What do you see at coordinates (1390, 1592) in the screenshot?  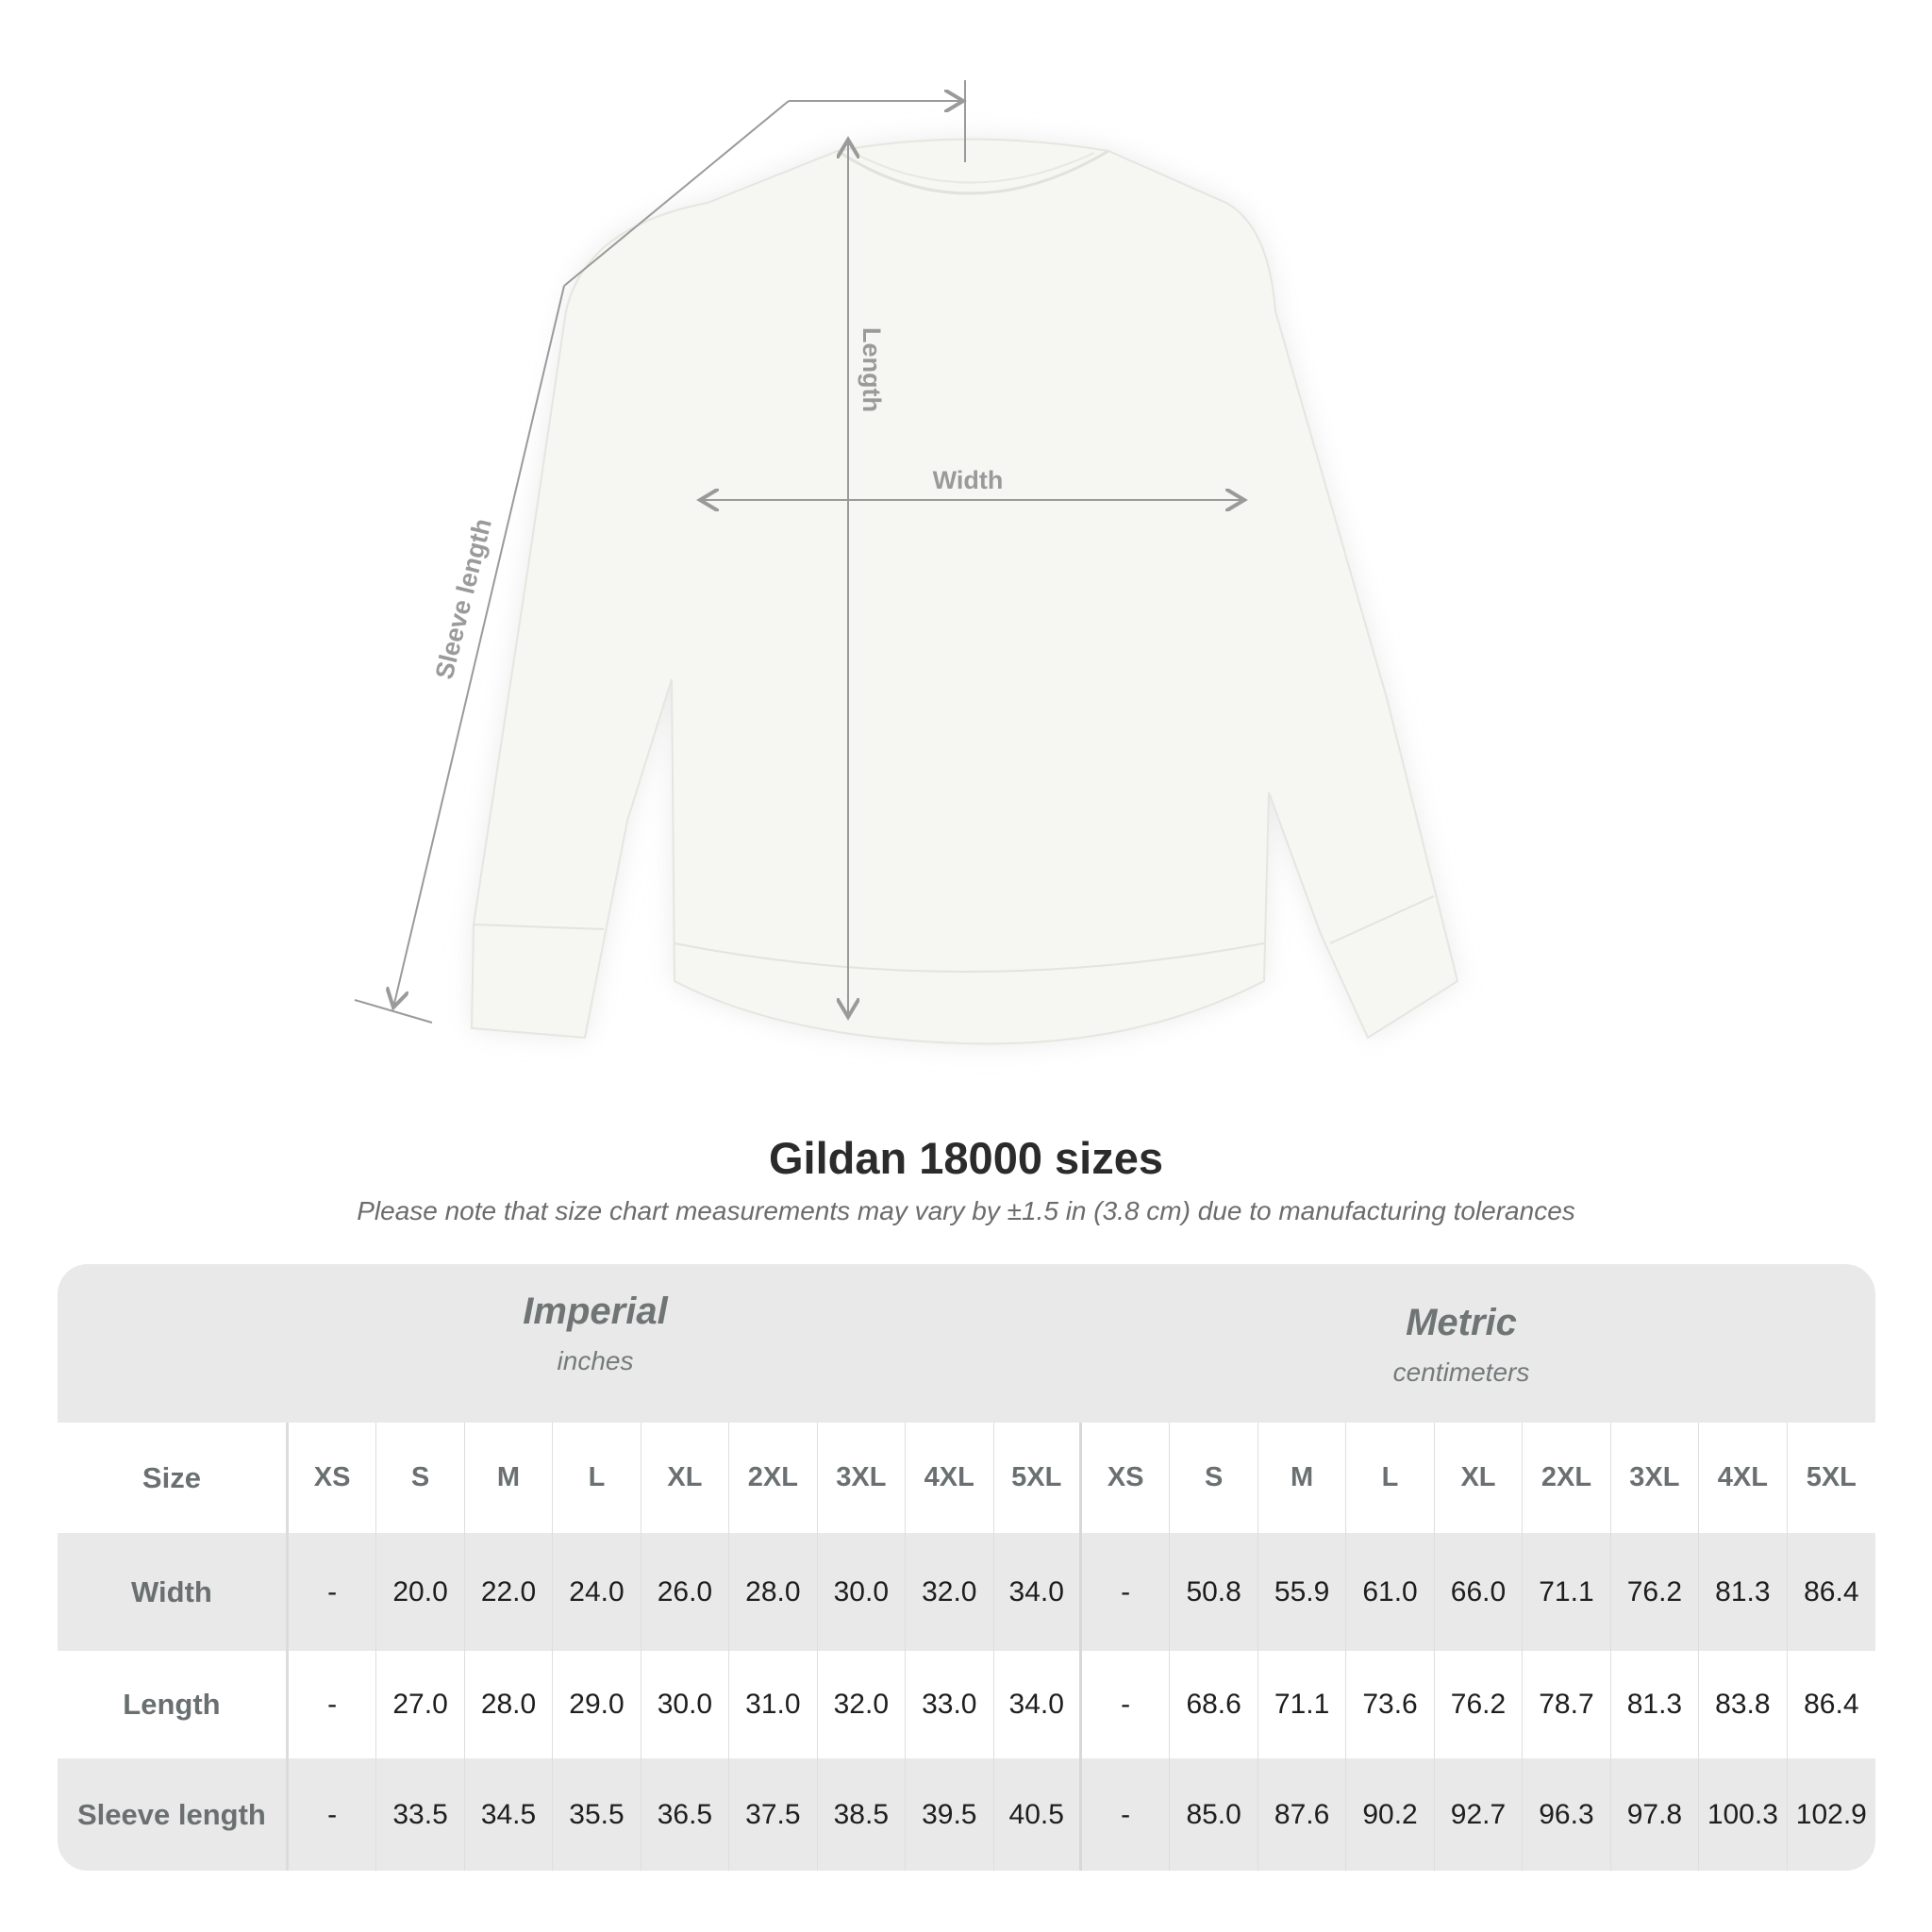 I see `metric-value-cell: 61.0` at bounding box center [1390, 1592].